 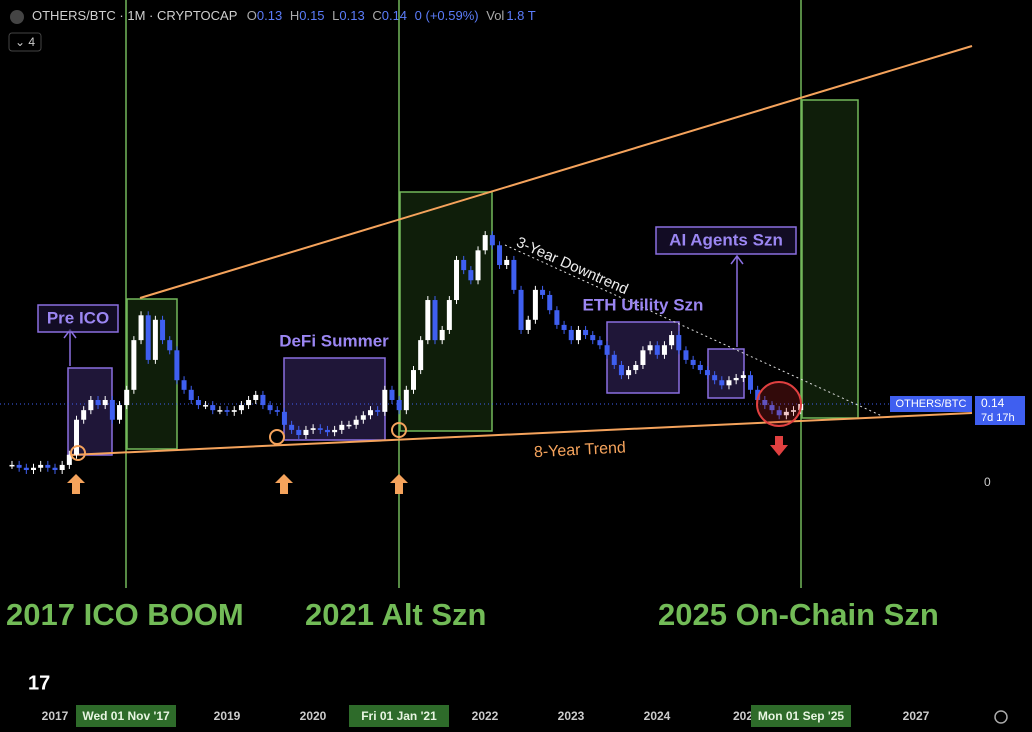 I want to click on indicator-toggle-text: ⌄ 4, so click(x=25, y=42).